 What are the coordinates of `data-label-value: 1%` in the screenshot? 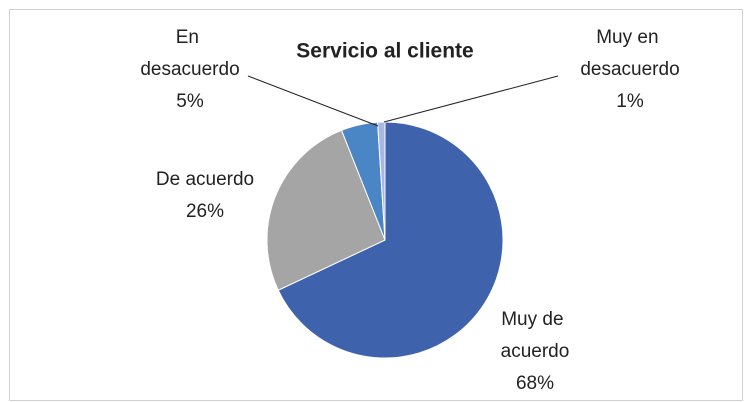 It's located at (630, 101).